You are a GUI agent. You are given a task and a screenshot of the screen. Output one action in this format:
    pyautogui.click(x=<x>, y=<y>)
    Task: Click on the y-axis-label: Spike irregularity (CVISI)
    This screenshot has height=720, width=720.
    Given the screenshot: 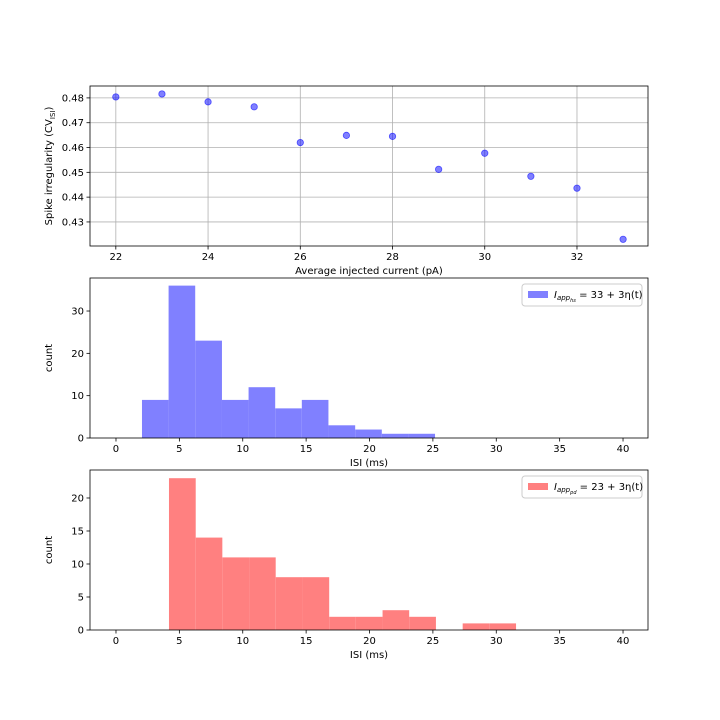 What is the action you would take?
    pyautogui.click(x=50, y=166)
    